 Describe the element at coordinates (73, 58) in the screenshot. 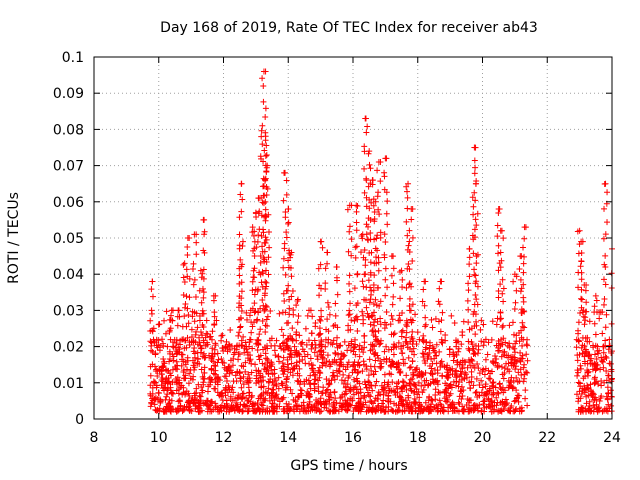

I see `y-tick-label: 0.1` at that location.